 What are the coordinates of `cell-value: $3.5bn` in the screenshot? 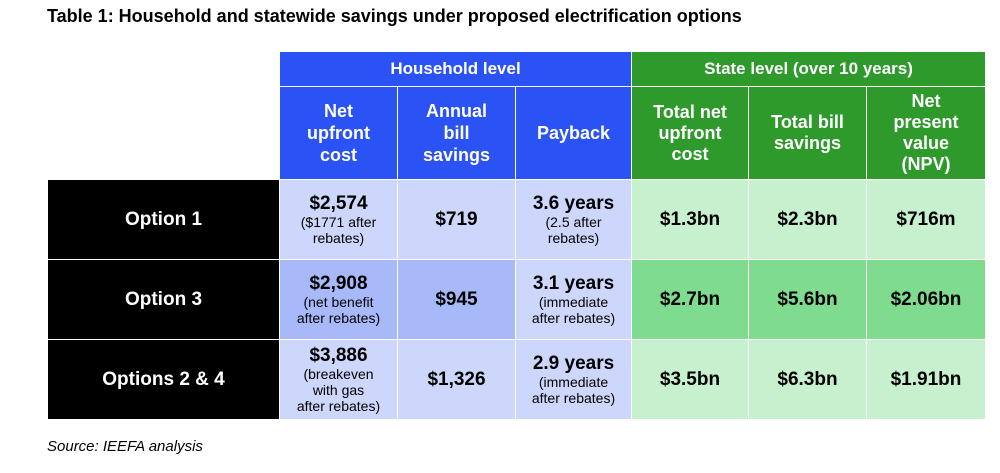 It's located at (690, 379).